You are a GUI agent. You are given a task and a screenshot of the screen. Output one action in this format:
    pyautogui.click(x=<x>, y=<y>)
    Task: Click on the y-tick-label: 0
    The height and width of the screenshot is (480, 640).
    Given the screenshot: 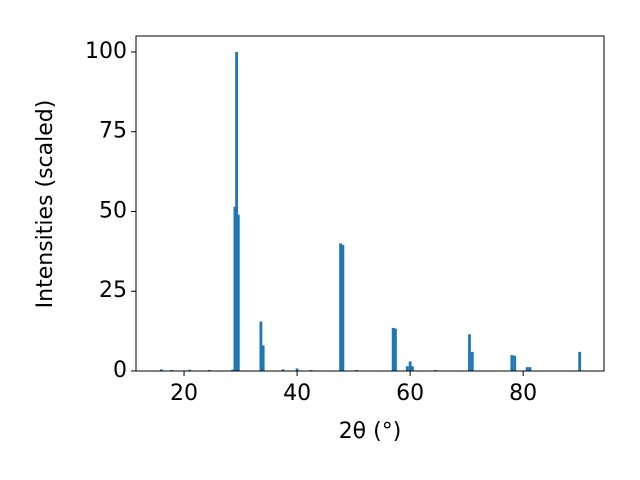 What is the action you would take?
    pyautogui.click(x=120, y=370)
    